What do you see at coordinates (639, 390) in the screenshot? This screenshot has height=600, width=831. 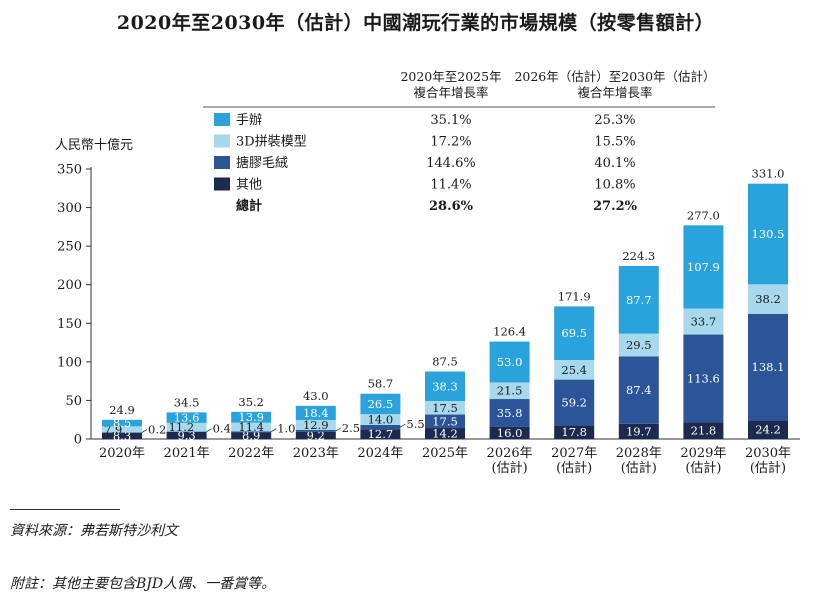 I see `data-label-vinyl-plush: 87.4` at bounding box center [639, 390].